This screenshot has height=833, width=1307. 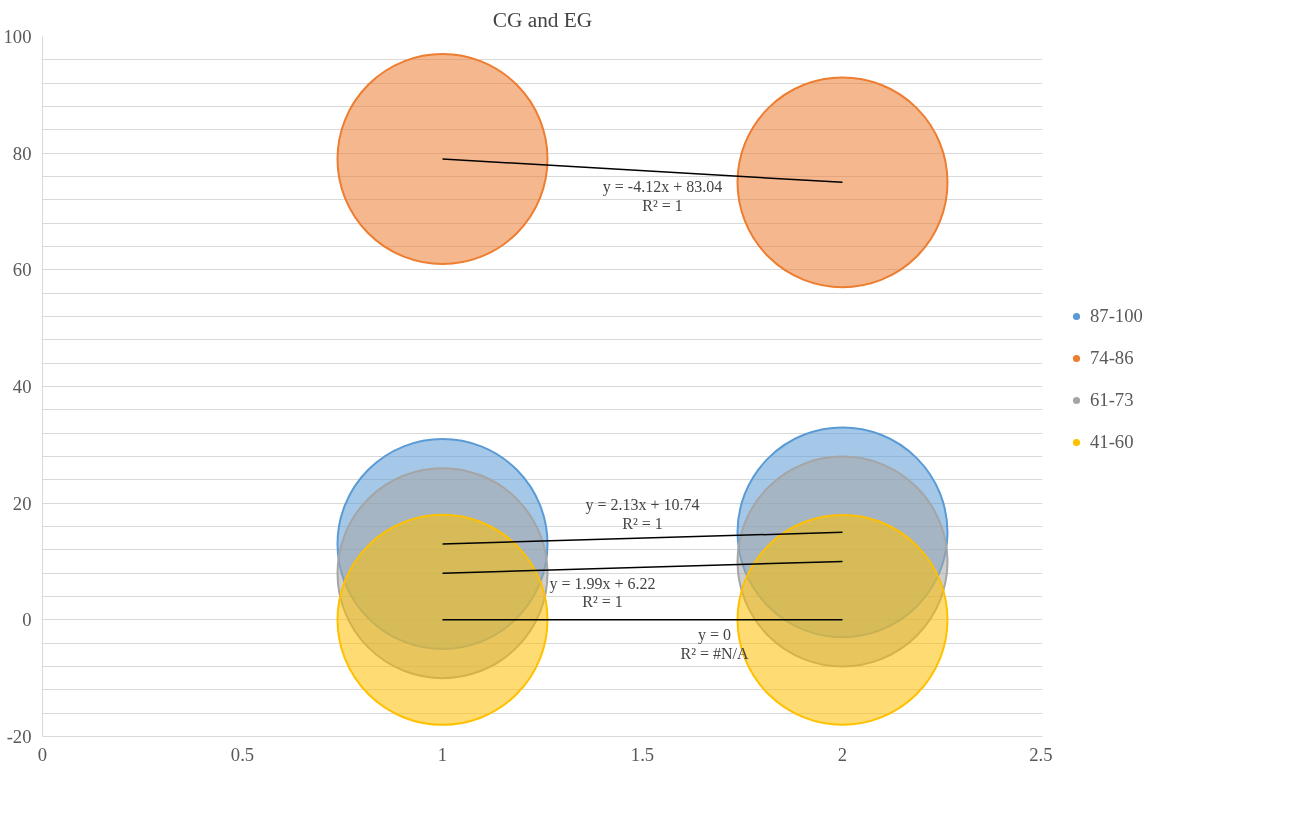 What do you see at coordinates (1112, 358) in the screenshot?
I see `legend-label: 74-86` at bounding box center [1112, 358].